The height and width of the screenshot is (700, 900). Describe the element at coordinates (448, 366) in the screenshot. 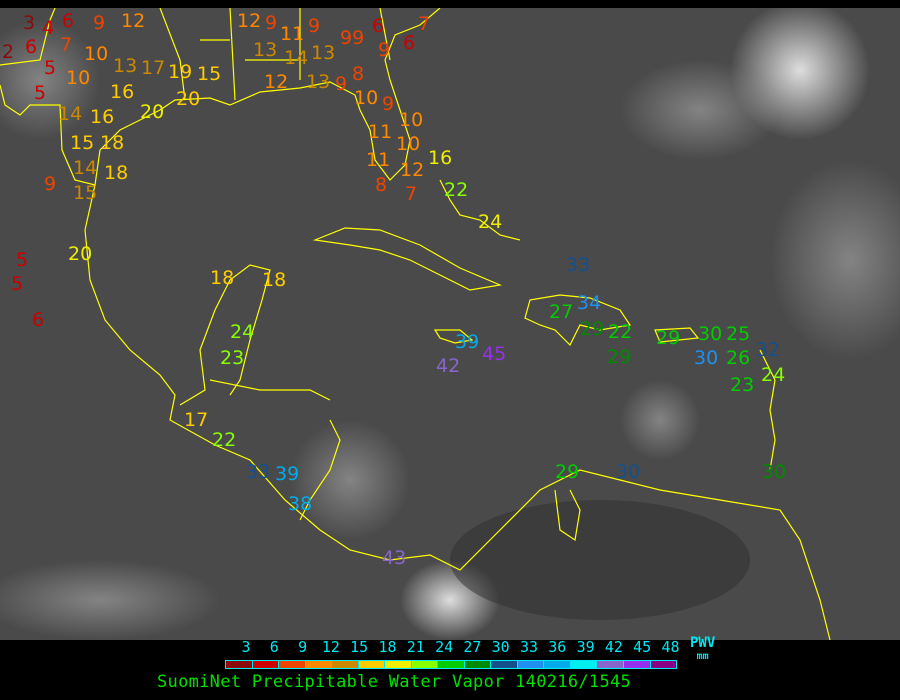

I see `station-value: 42` at that location.